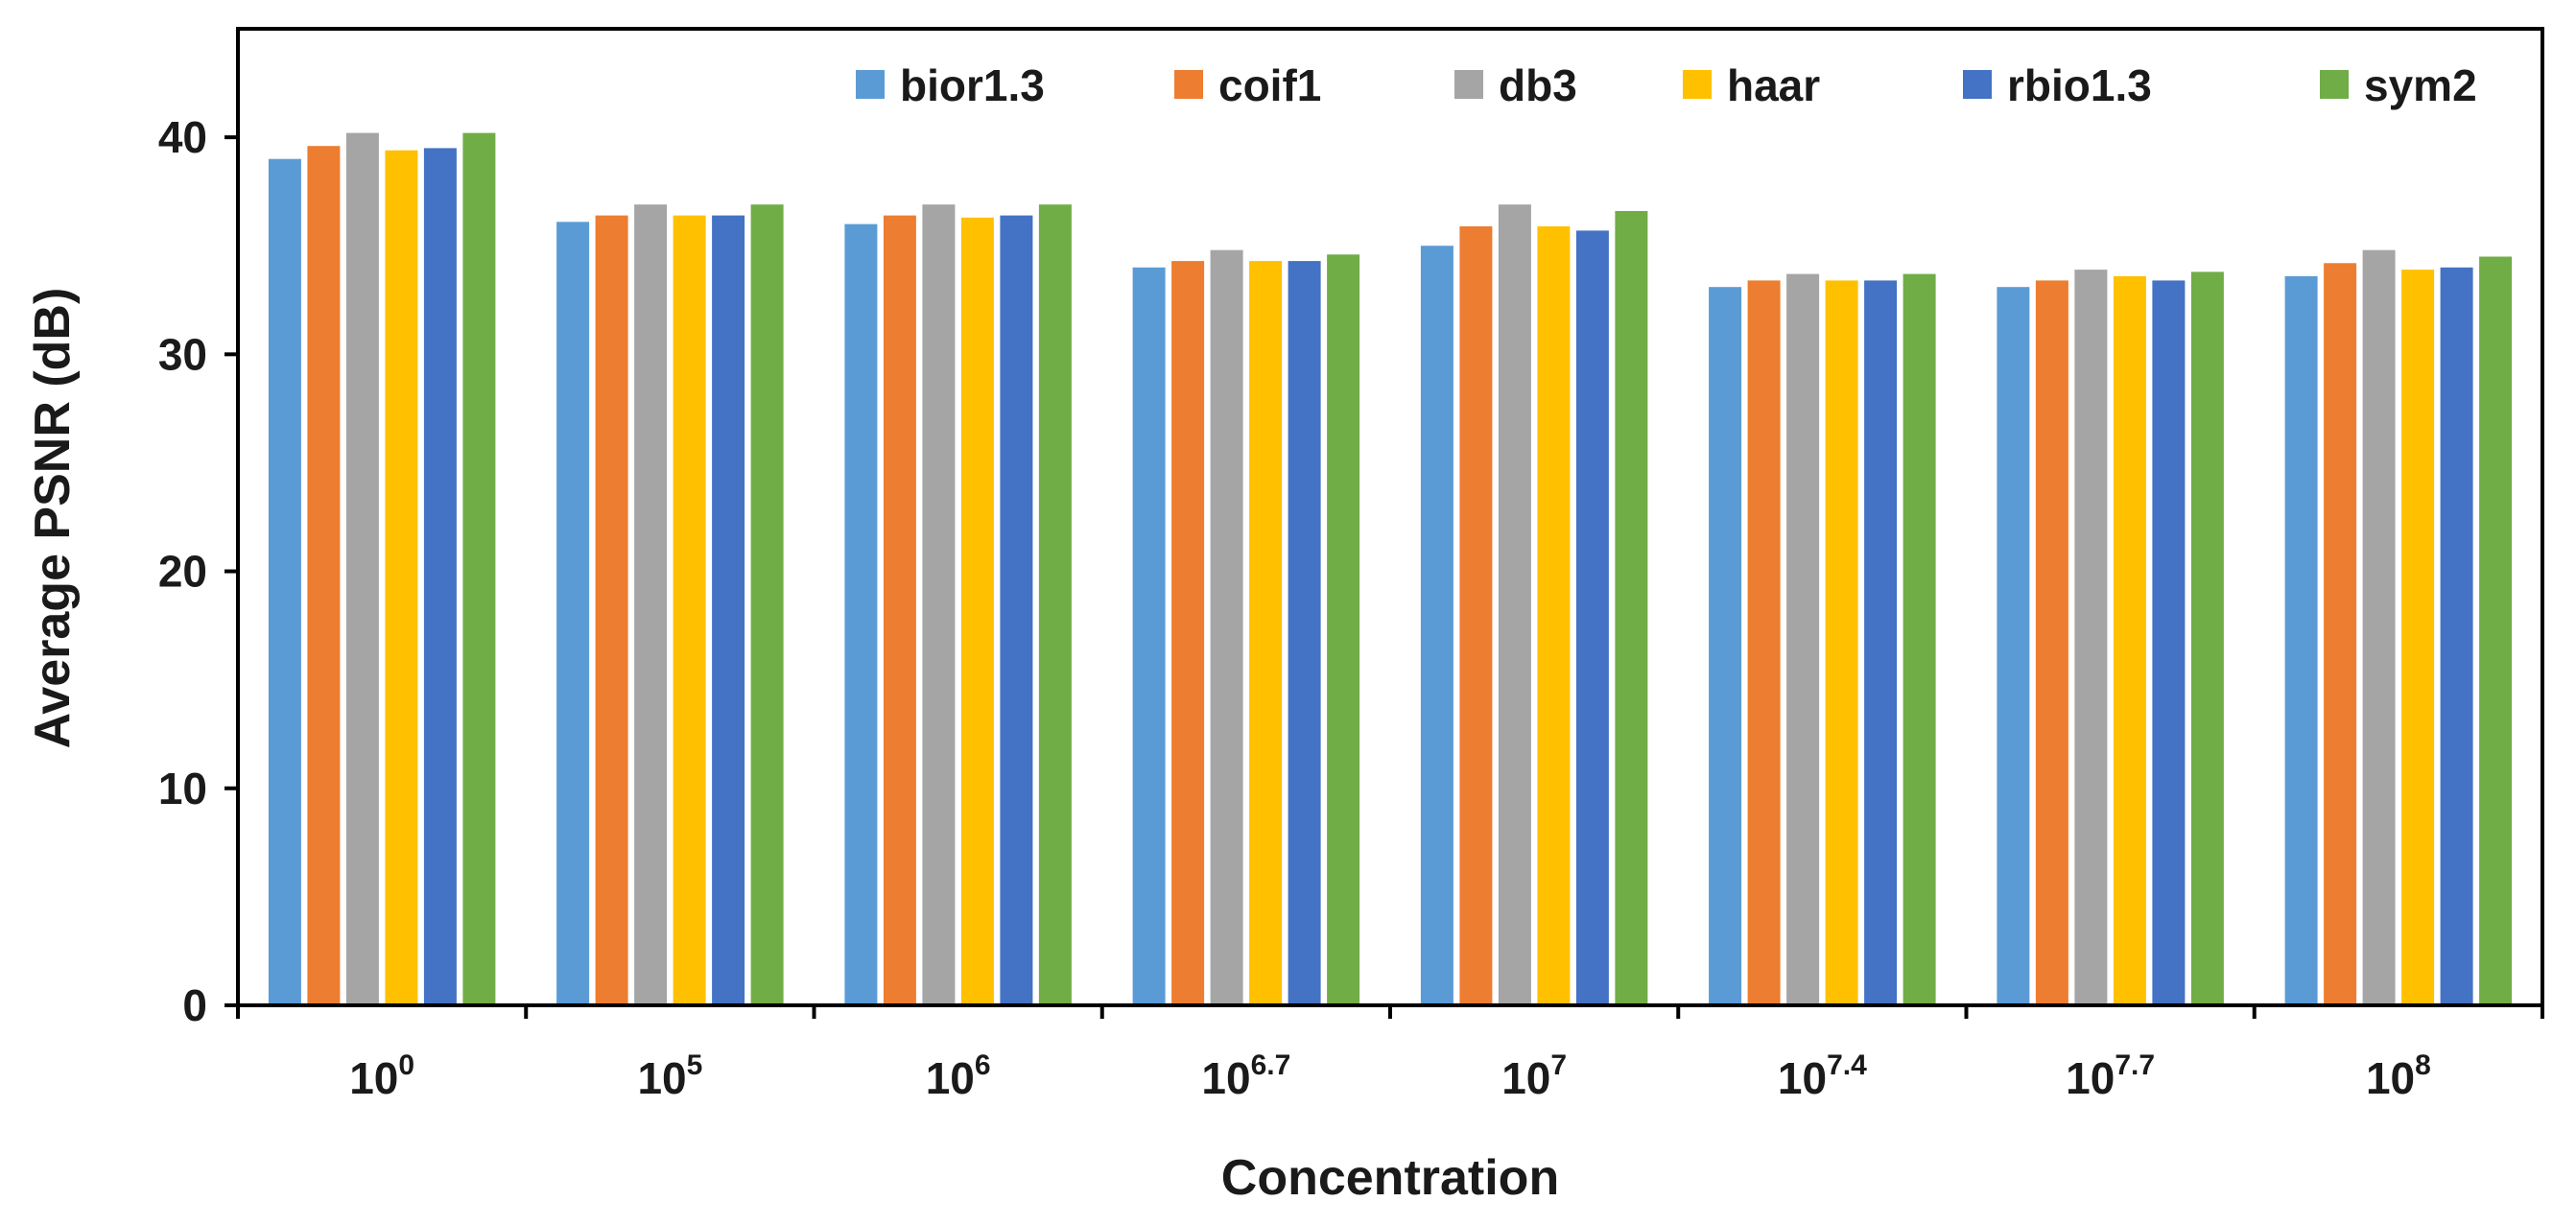 This screenshot has width=2576, height=1225. Describe the element at coordinates (2079, 85) in the screenshot. I see `legend-label-rbio1.3: rbio1.3` at that location.